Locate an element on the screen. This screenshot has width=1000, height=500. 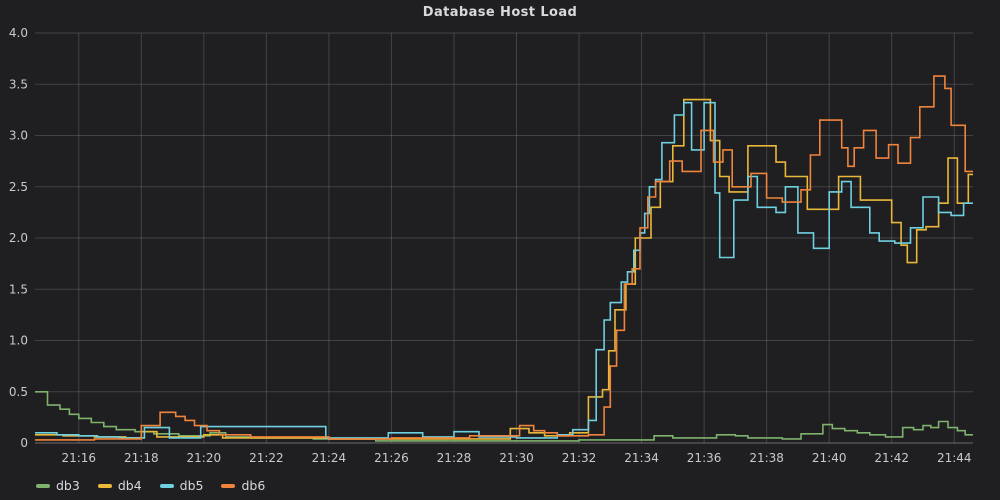
x-axis-tick-label: 21:32 is located at coordinates (579, 458).